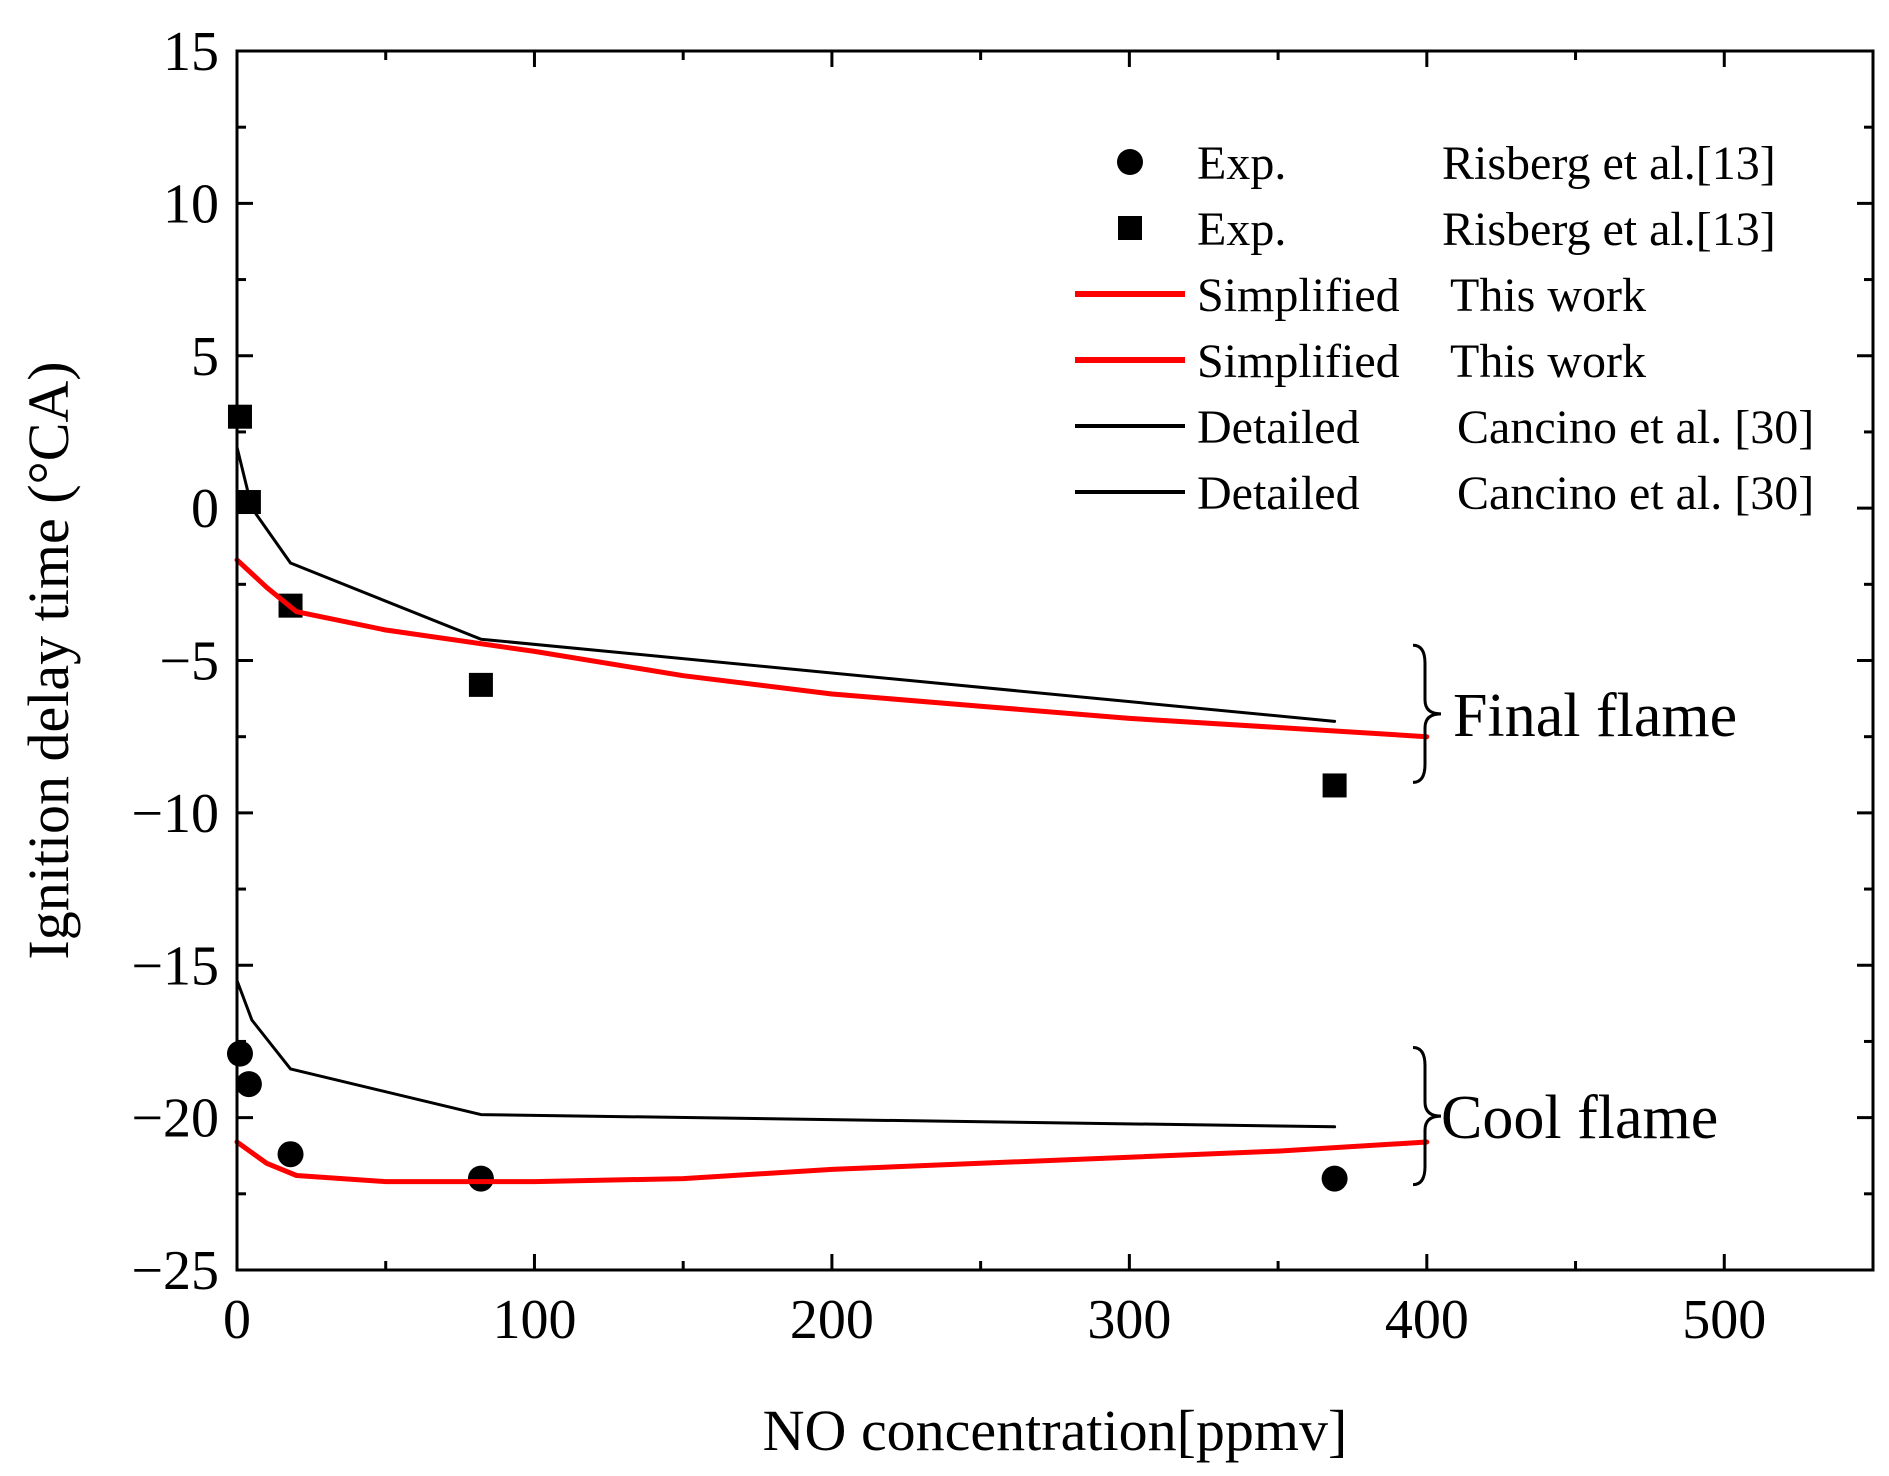  What do you see at coordinates (1130, 162) in the screenshot?
I see `legend-marker-circle` at bounding box center [1130, 162].